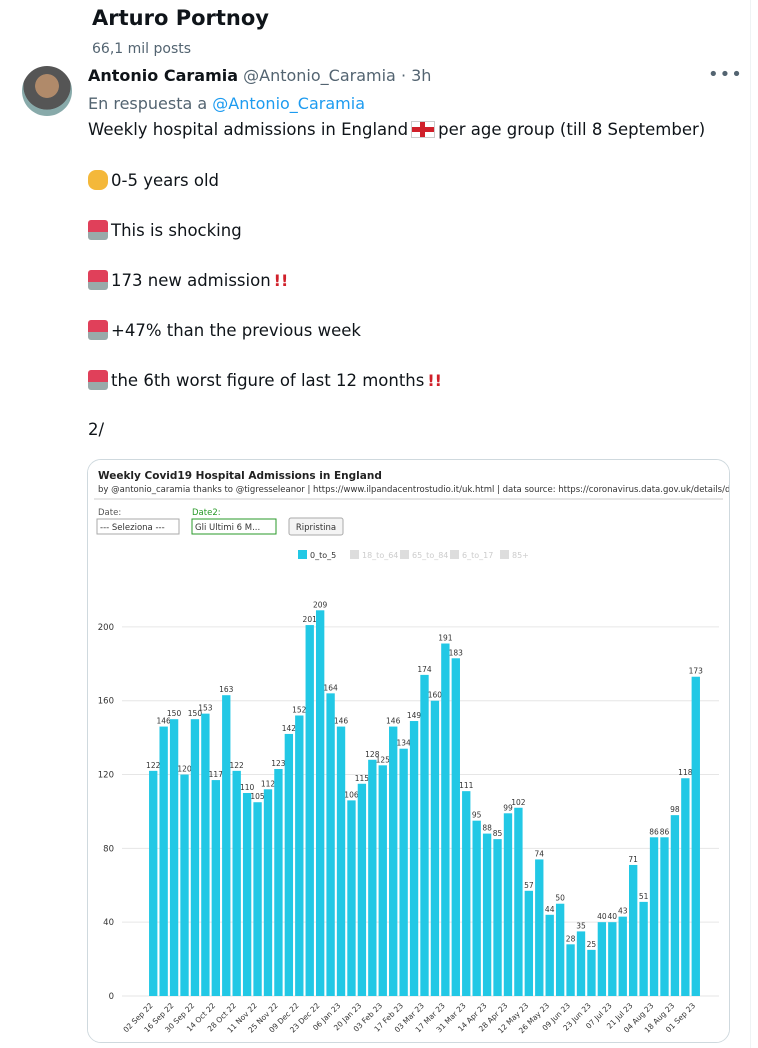 The width and height of the screenshot is (758, 1048). What do you see at coordinates (191, 280) in the screenshot?
I see `text: 173 new admission` at bounding box center [191, 280].